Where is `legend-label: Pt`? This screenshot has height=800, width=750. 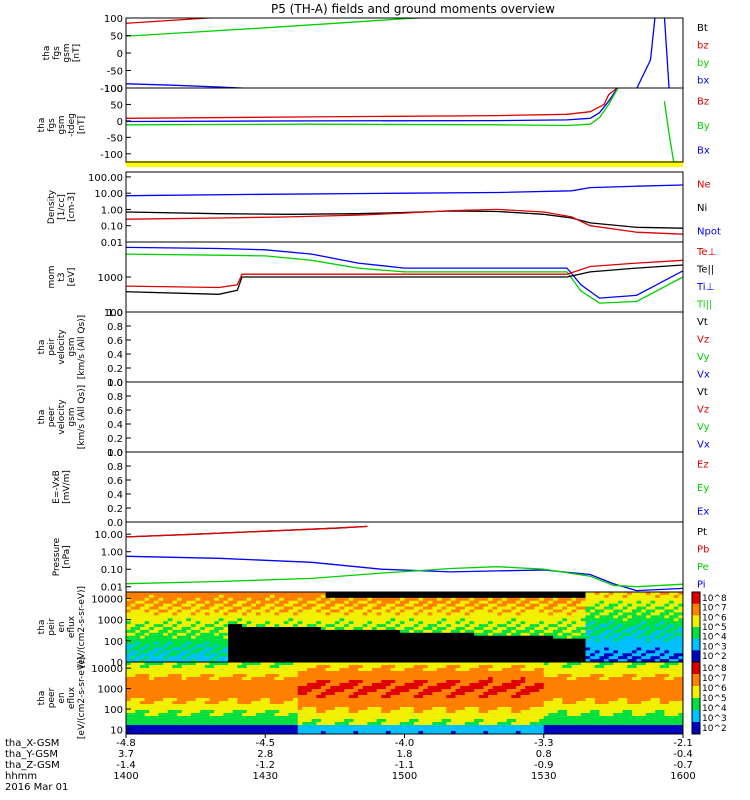
legend-label: Pt is located at coordinates (702, 532).